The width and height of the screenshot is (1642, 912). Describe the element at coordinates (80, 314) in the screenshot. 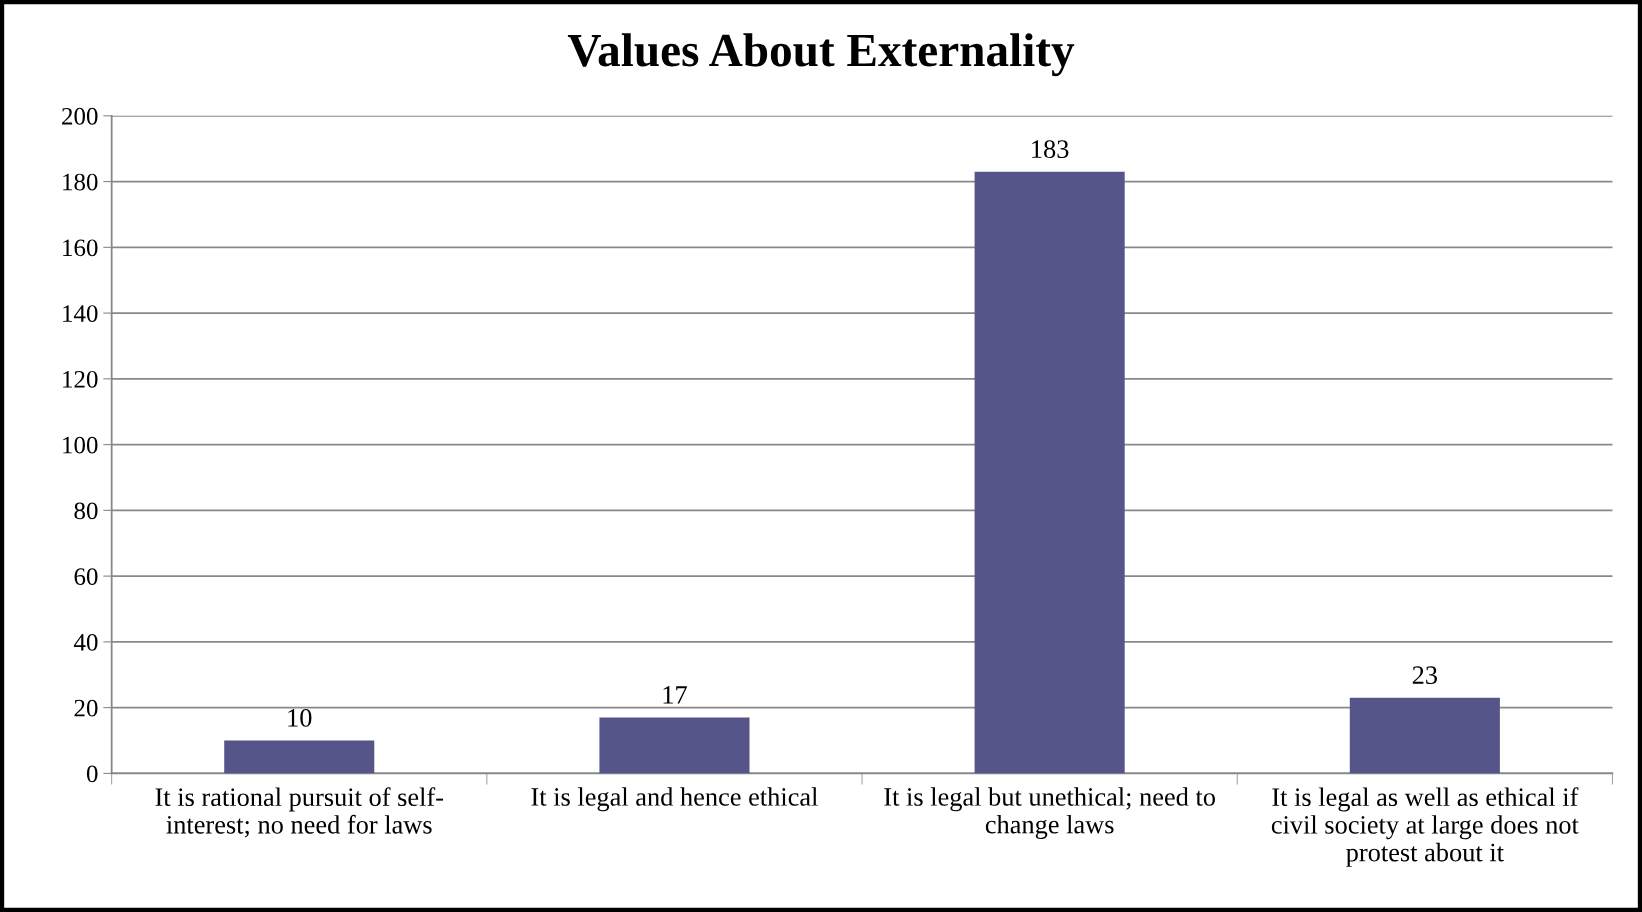

I see `y-tick-label: 140` at that location.